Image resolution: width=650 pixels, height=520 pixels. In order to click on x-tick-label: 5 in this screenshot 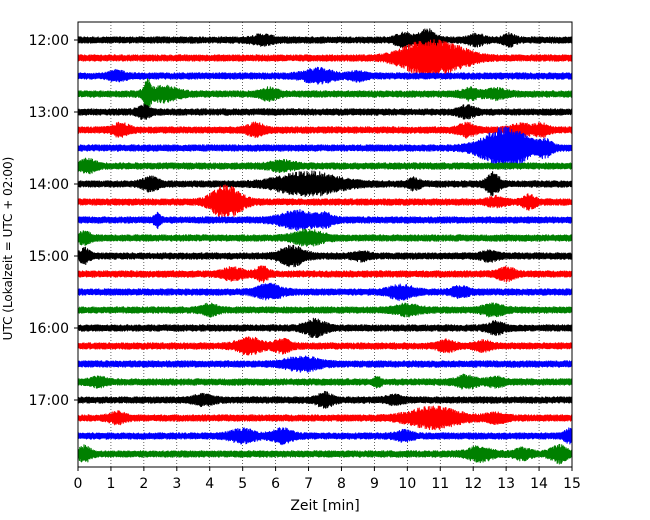, I will do `click(242, 484)`.